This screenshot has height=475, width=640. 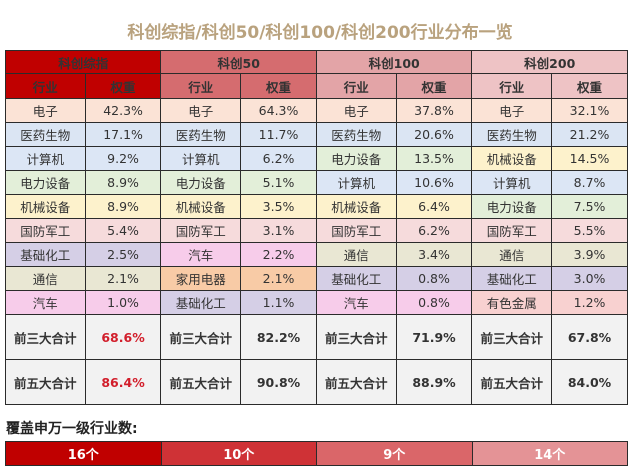 I want to click on weight-cell: 32.1%, so click(x=589, y=110).